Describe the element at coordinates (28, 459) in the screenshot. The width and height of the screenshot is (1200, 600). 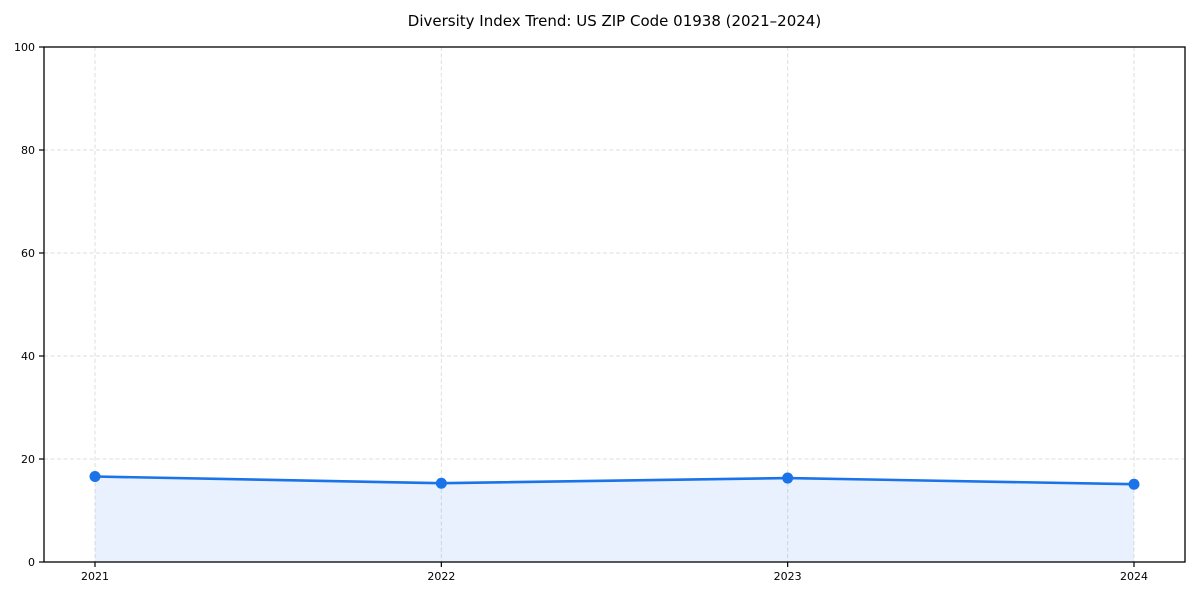
I see `y-tick-label: 20` at that location.